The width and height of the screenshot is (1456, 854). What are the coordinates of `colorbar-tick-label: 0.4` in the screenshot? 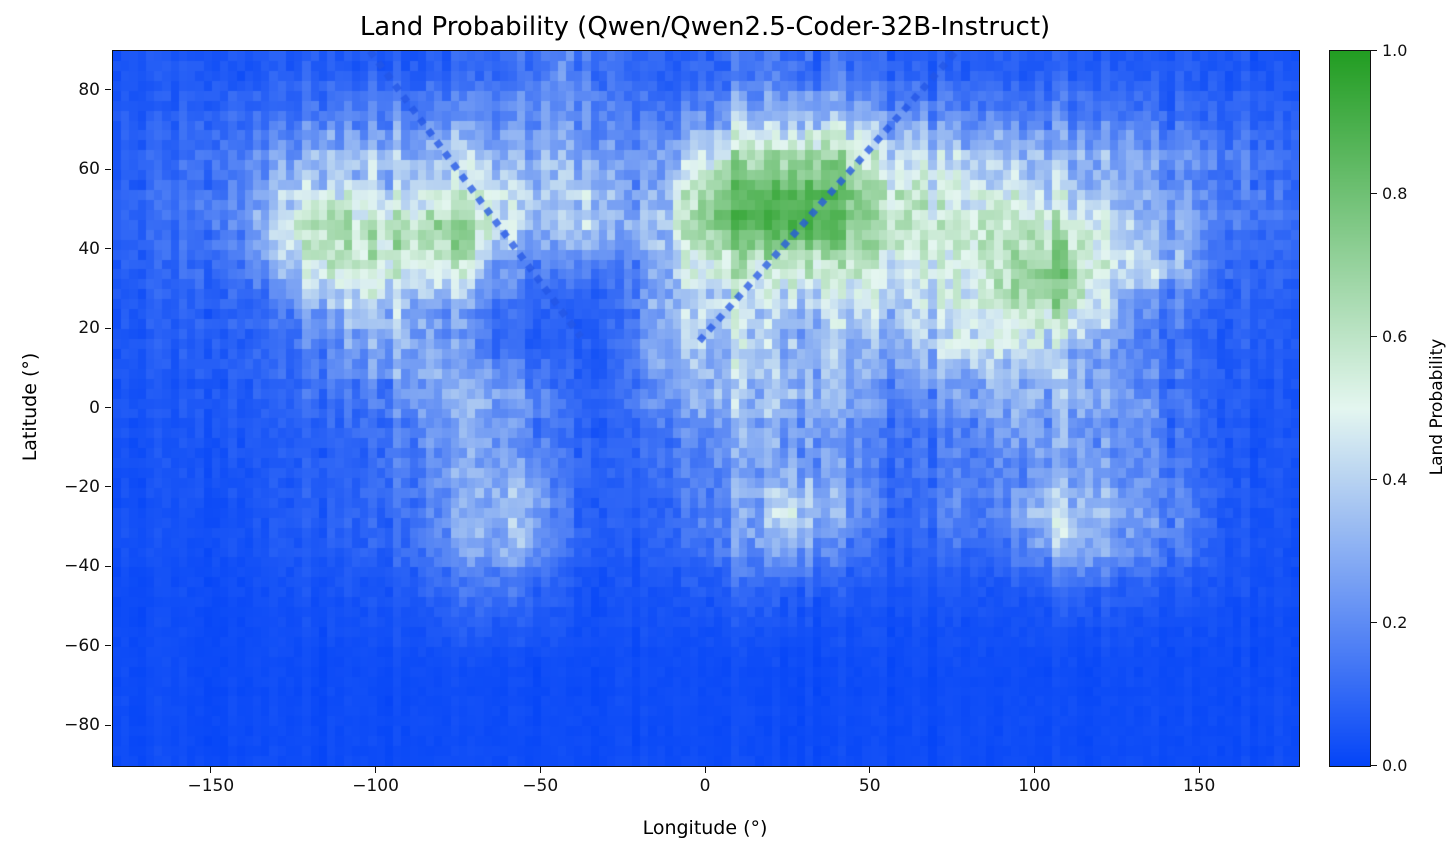 It's located at (1395, 479).